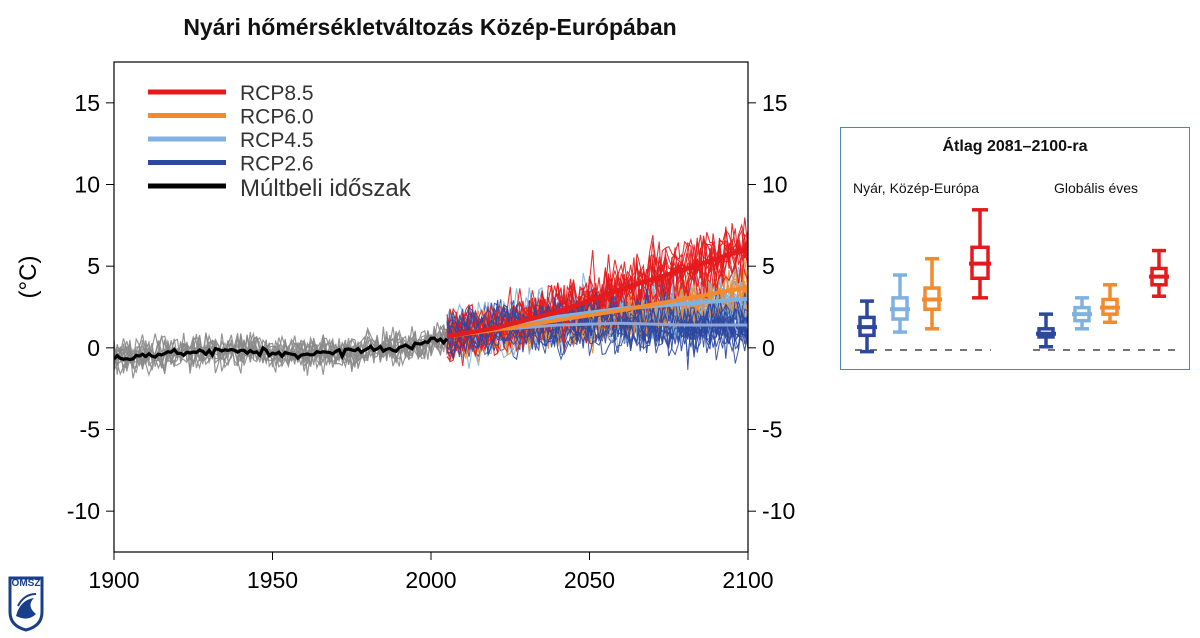  I want to click on y-axis-label: (°C), so click(28, 277).